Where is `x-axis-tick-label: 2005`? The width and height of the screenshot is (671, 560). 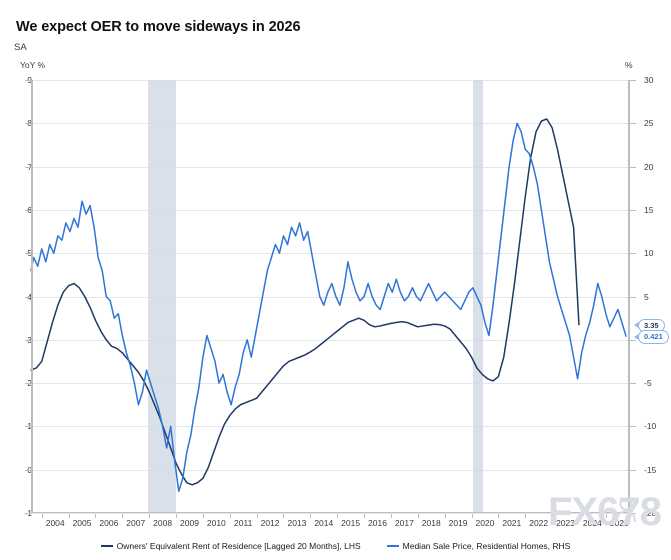 x-axis-tick-label: 2005 is located at coordinates (82, 523).